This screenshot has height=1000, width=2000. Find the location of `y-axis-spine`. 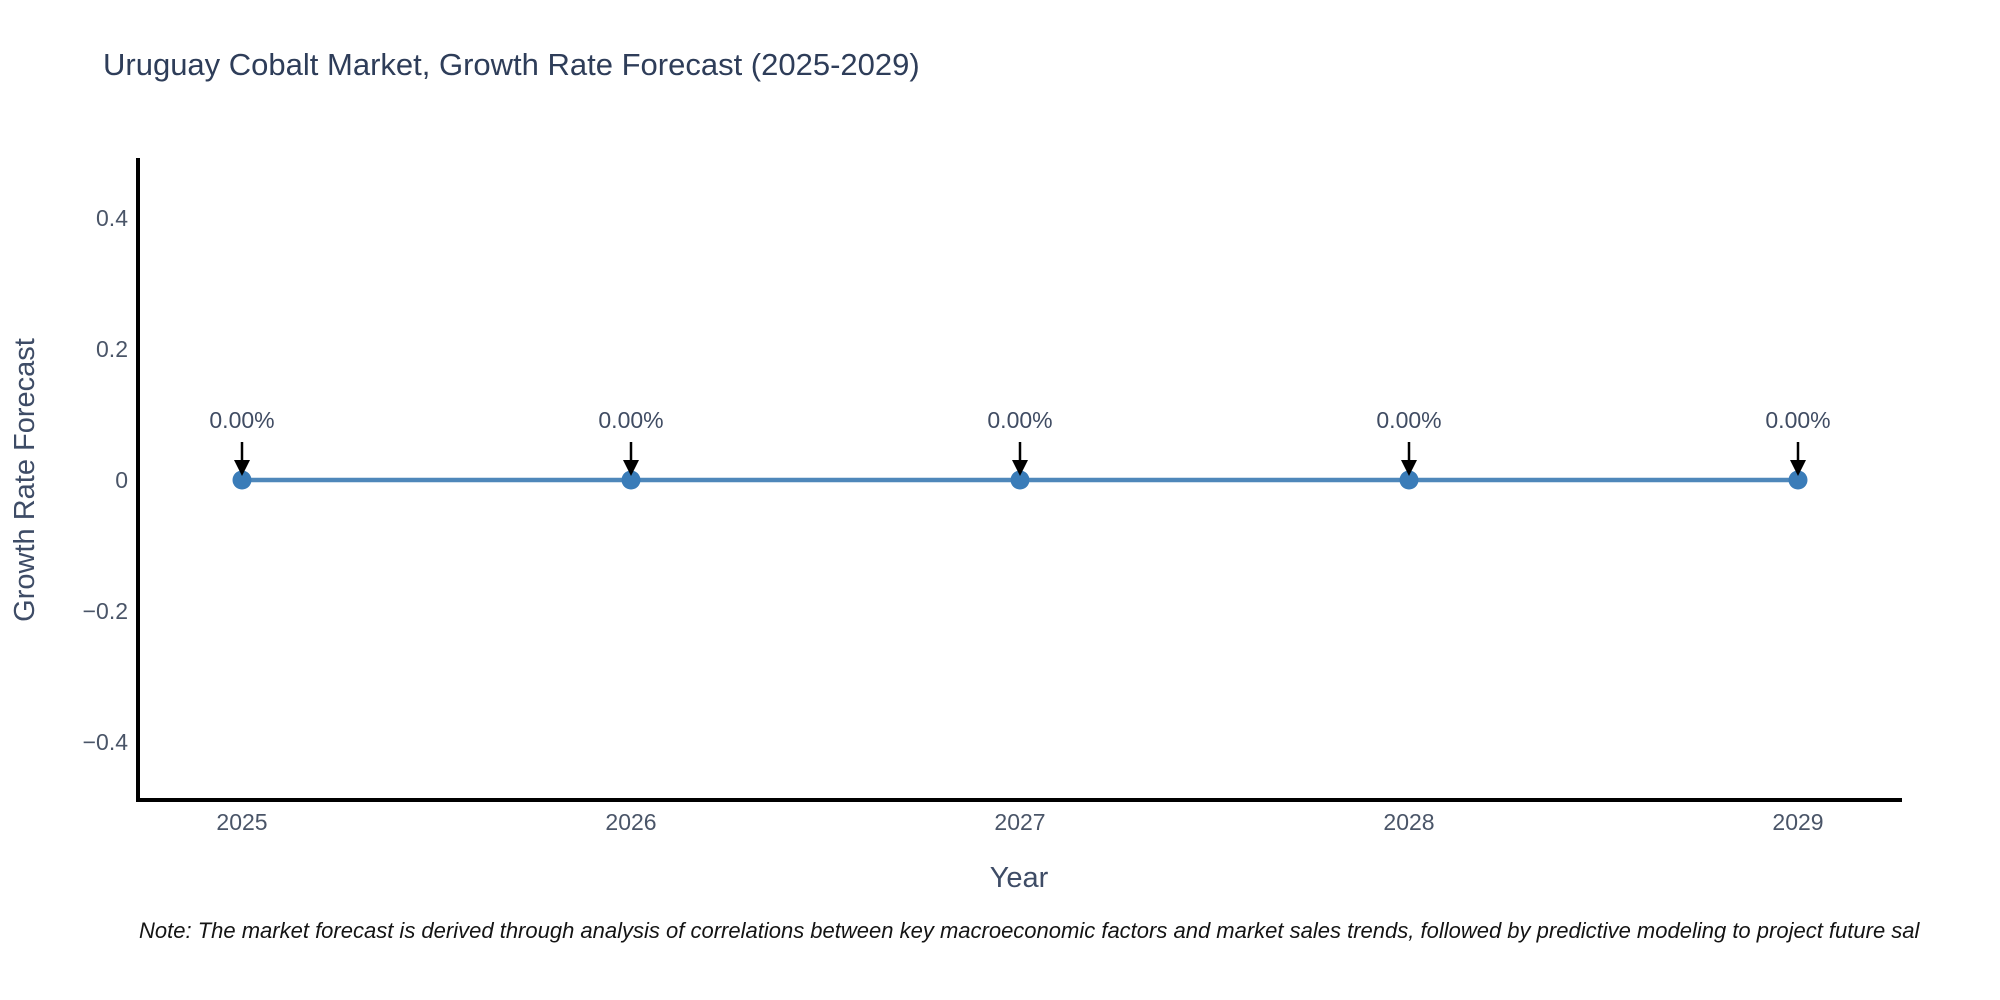

y-axis-spine is located at coordinates (138, 480).